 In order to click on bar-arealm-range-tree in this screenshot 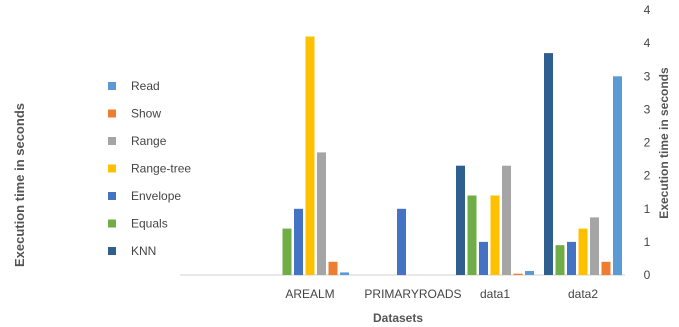, I will do `click(310, 155)`.